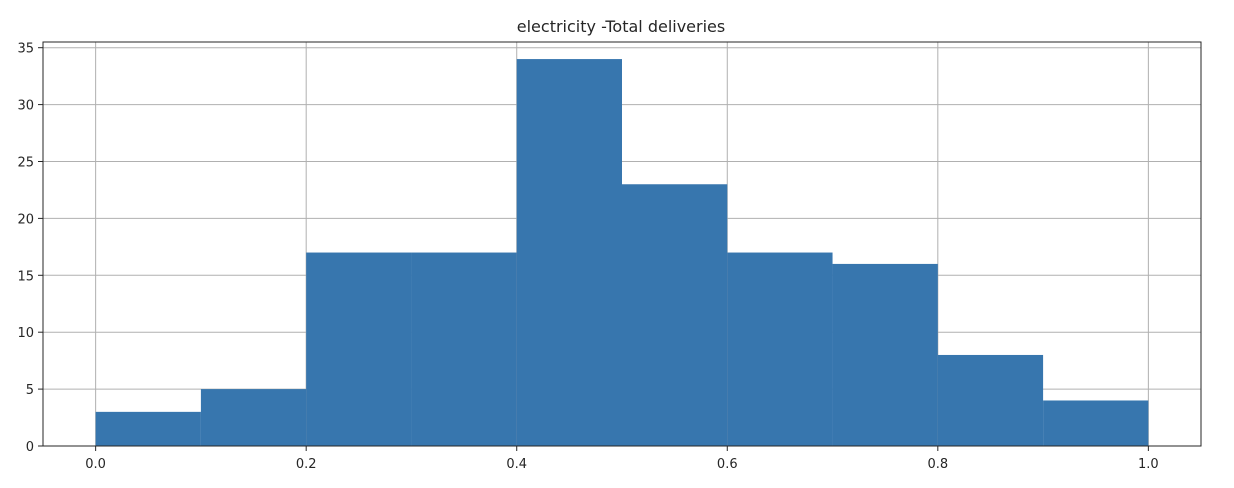 The height and width of the screenshot is (488, 1234). Describe the element at coordinates (30, 447) in the screenshot. I see `y-tick-label: 0` at that location.